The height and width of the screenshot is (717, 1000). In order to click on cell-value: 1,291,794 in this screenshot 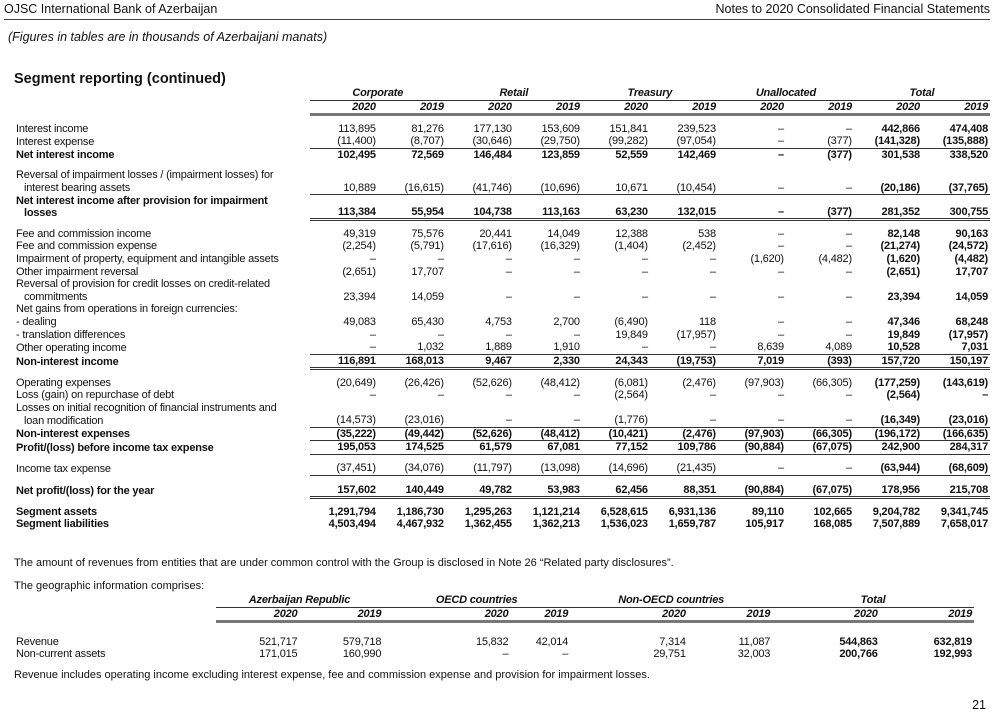, I will do `click(352, 511)`.